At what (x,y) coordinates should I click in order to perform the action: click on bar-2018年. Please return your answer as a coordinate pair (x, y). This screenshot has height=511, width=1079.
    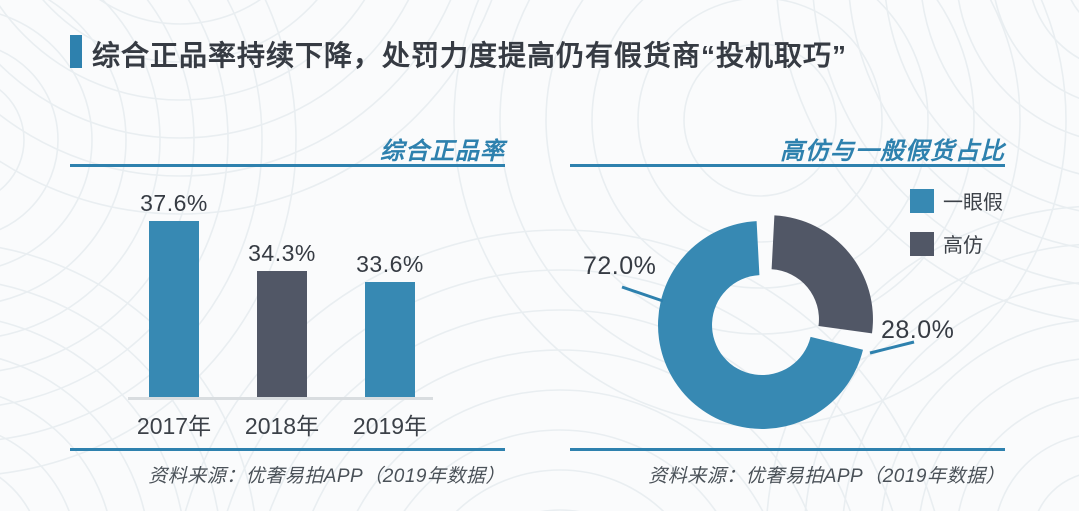
    Looking at the image, I should click on (282, 334).